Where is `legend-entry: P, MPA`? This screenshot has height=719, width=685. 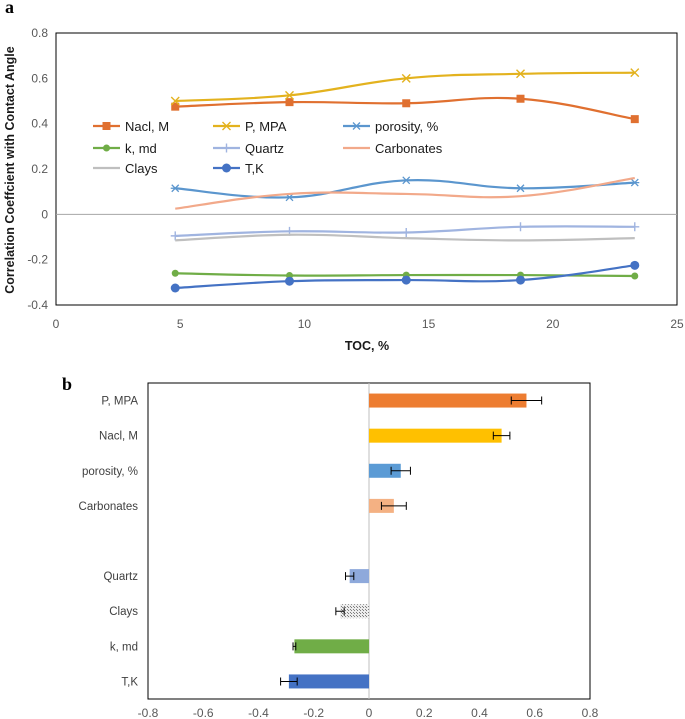 legend-entry: P, MPA is located at coordinates (250, 126).